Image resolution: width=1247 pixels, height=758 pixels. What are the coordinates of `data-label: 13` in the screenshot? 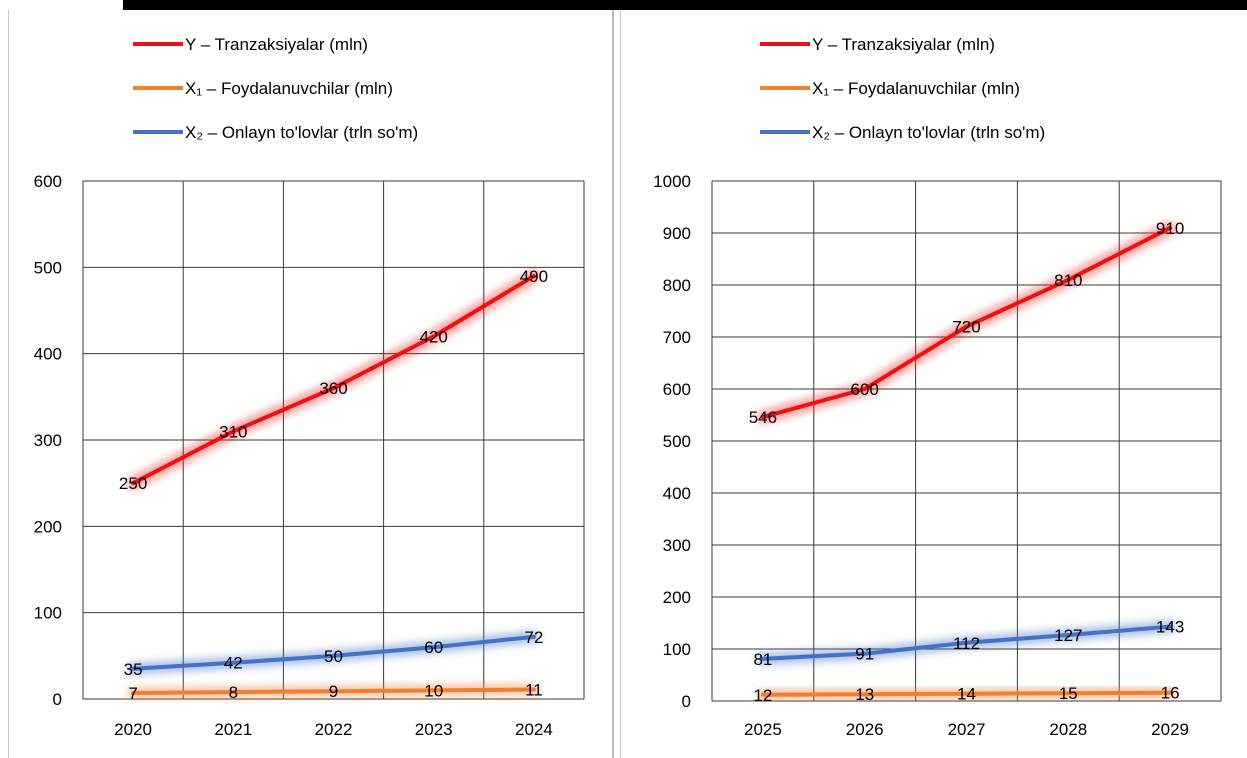 It's located at (864, 694).